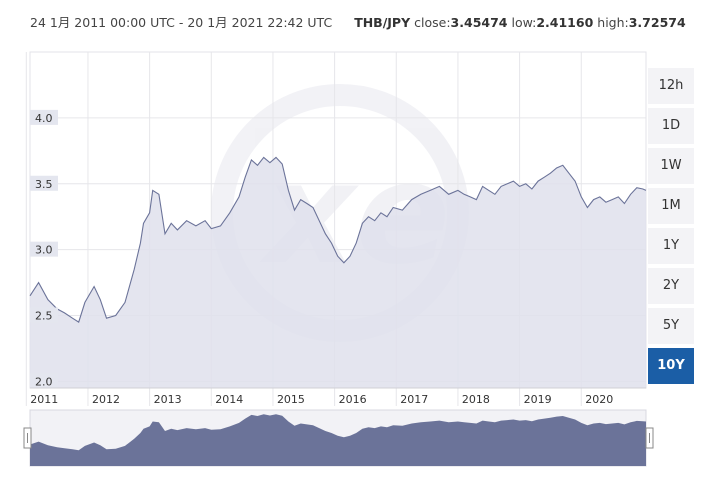 This screenshot has width=722, height=487. Describe the element at coordinates (671, 166) in the screenshot. I see `timeframe-button-1w: 1W` at that location.